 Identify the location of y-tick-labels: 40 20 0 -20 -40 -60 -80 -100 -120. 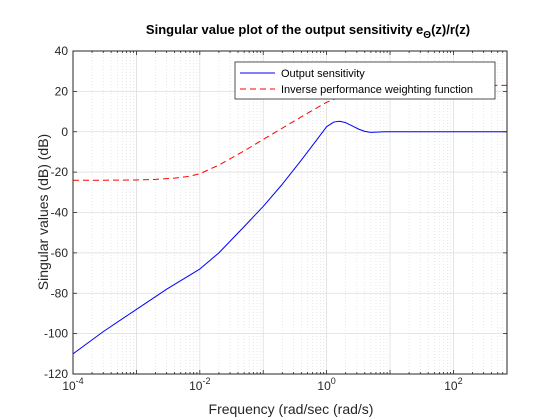
(56, 212).